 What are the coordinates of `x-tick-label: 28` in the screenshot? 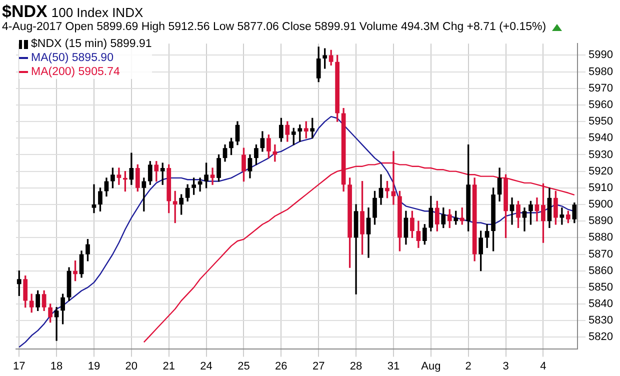 It's located at (356, 366).